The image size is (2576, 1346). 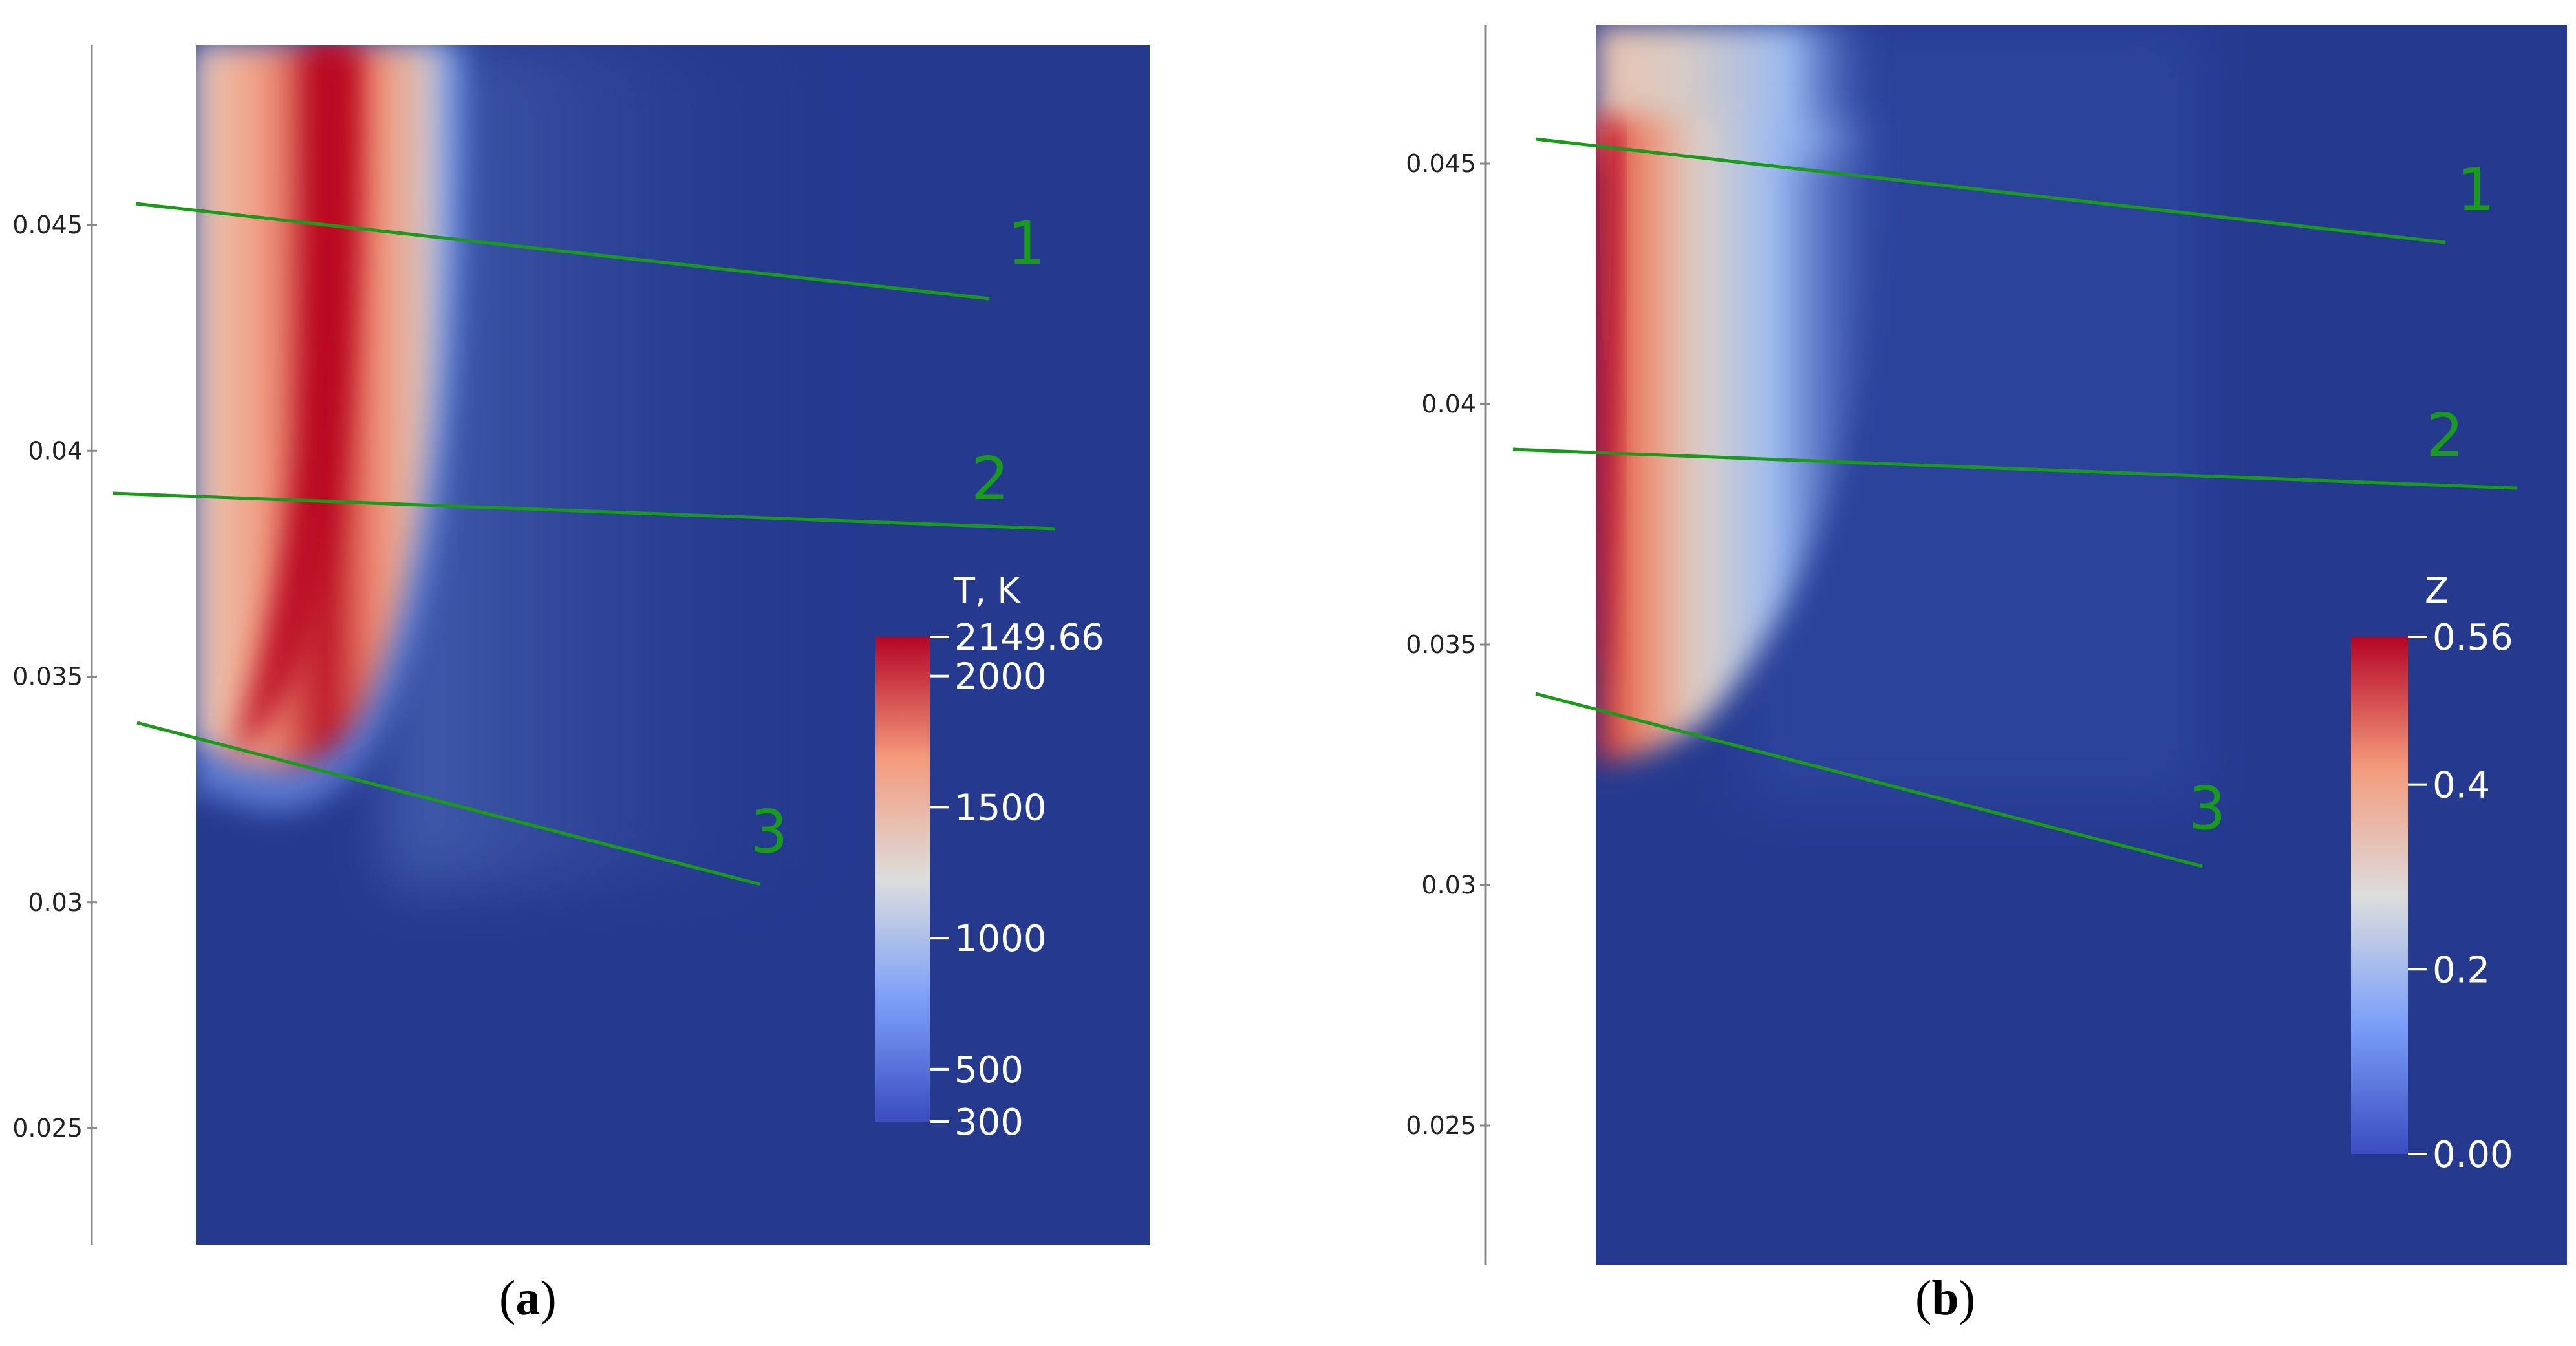 I want to click on colorbar-title-b: Z, so click(x=2437, y=591).